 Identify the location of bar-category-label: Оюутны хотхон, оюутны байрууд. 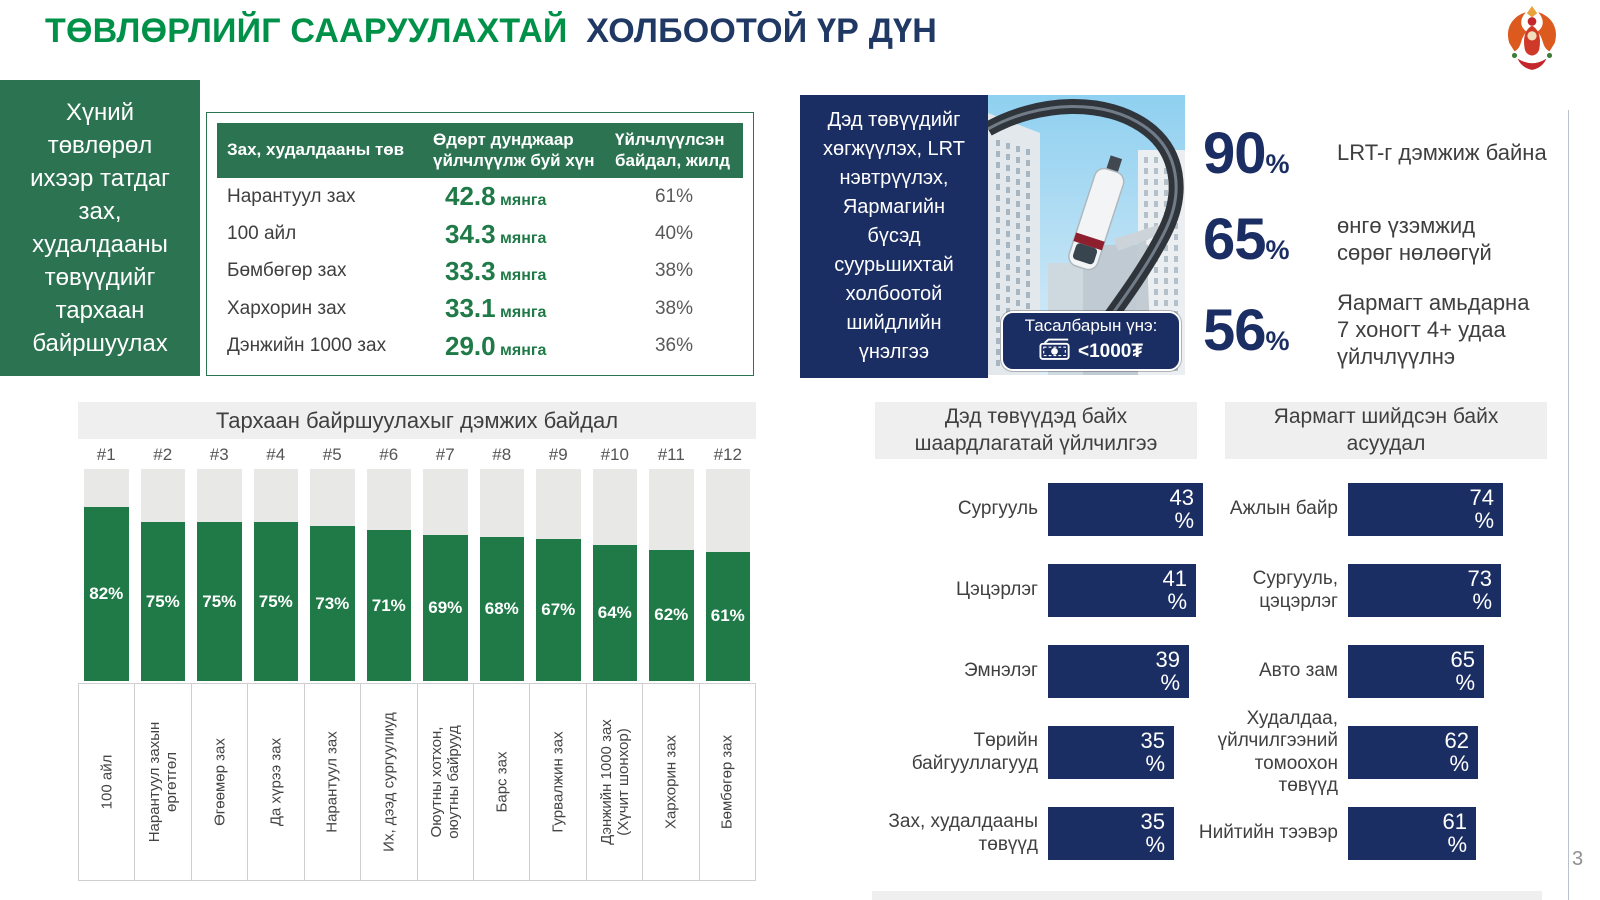
(445, 782).